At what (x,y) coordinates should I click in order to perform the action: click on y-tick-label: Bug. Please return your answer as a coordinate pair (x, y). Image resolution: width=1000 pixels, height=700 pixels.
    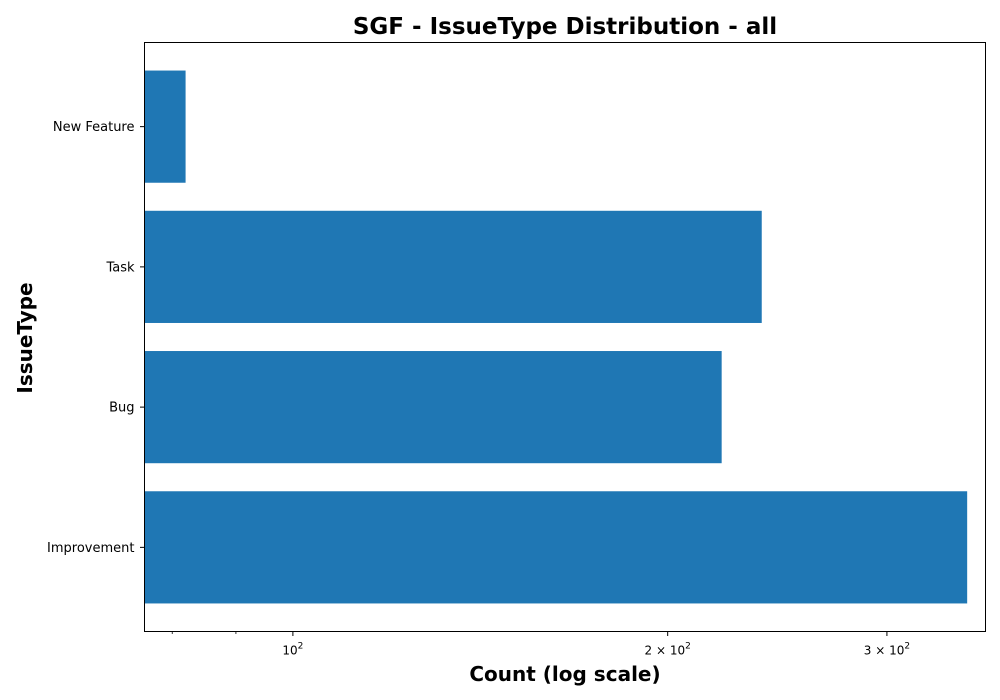
    Looking at the image, I should click on (121, 408).